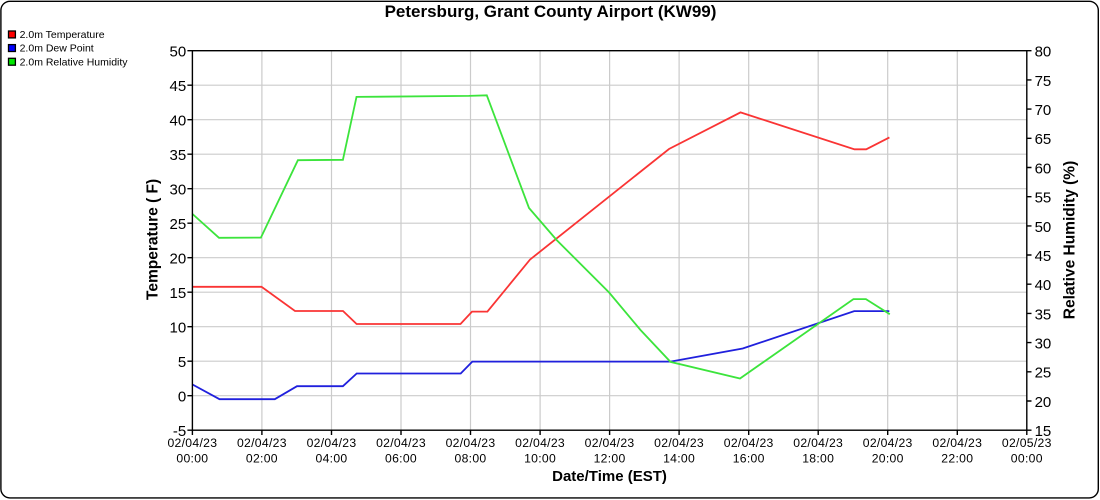 This screenshot has width=1100, height=500. Describe the element at coordinates (1043, 52) in the screenshot. I see `svg-text: 80` at that location.